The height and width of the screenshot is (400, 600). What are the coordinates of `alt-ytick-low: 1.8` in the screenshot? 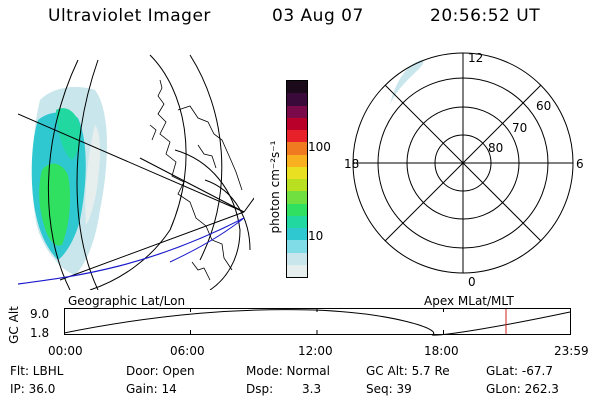 It's located at (40, 333).